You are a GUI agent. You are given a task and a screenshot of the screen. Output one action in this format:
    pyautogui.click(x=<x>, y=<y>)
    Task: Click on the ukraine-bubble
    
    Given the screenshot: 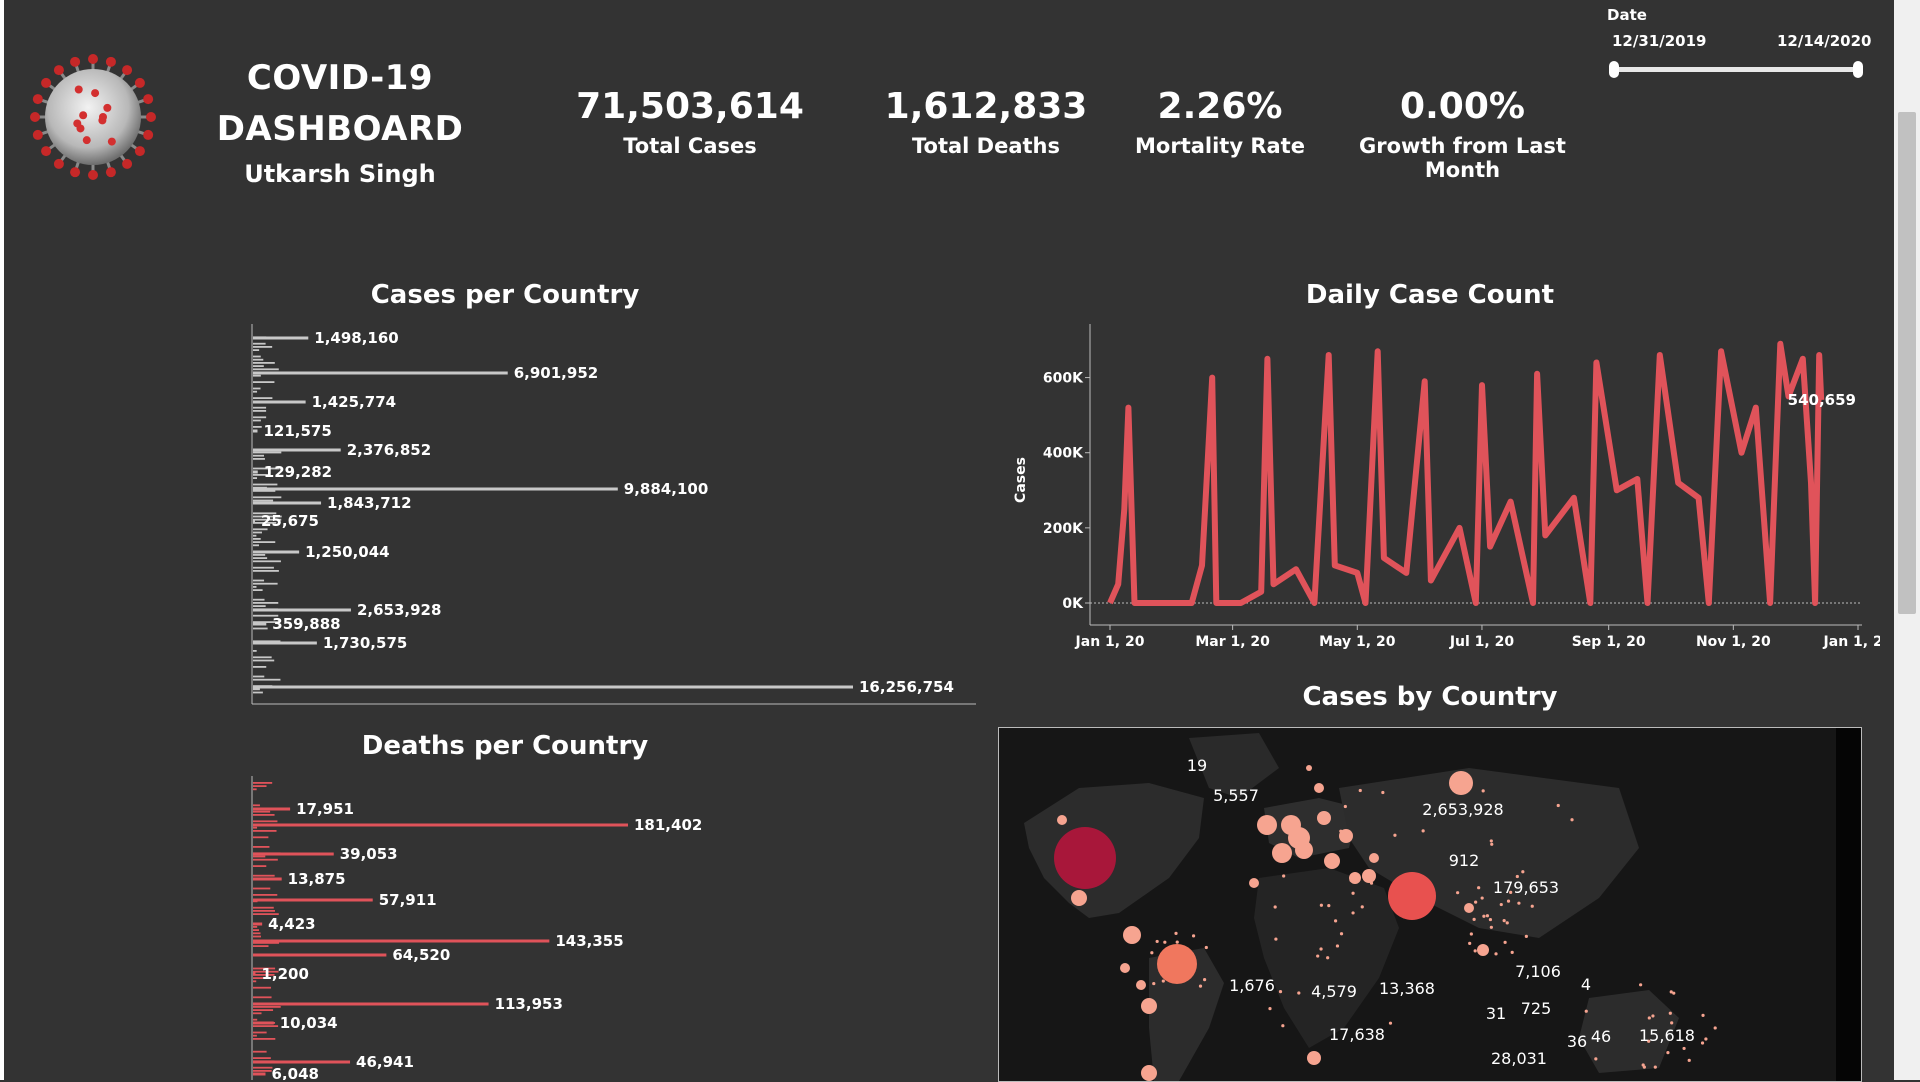 What is the action you would take?
    pyautogui.click(x=1346, y=836)
    